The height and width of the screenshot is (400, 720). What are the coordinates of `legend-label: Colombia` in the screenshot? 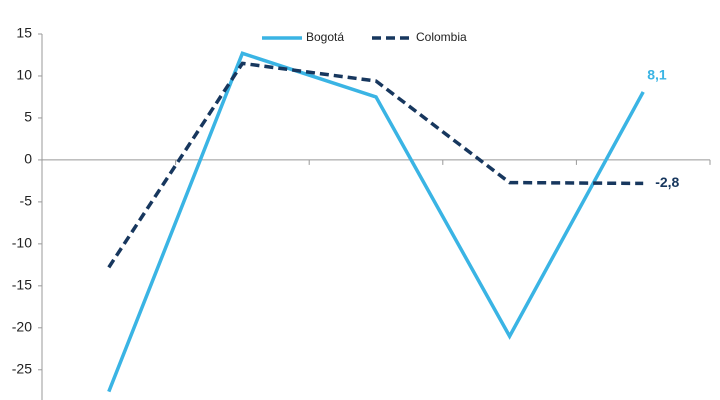 It's located at (441, 37).